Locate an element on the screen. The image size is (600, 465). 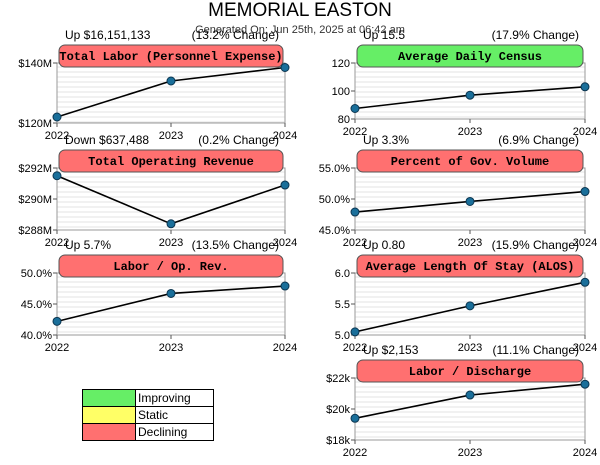
chart-5-x-tick-label: 2022 is located at coordinates (57, 348).